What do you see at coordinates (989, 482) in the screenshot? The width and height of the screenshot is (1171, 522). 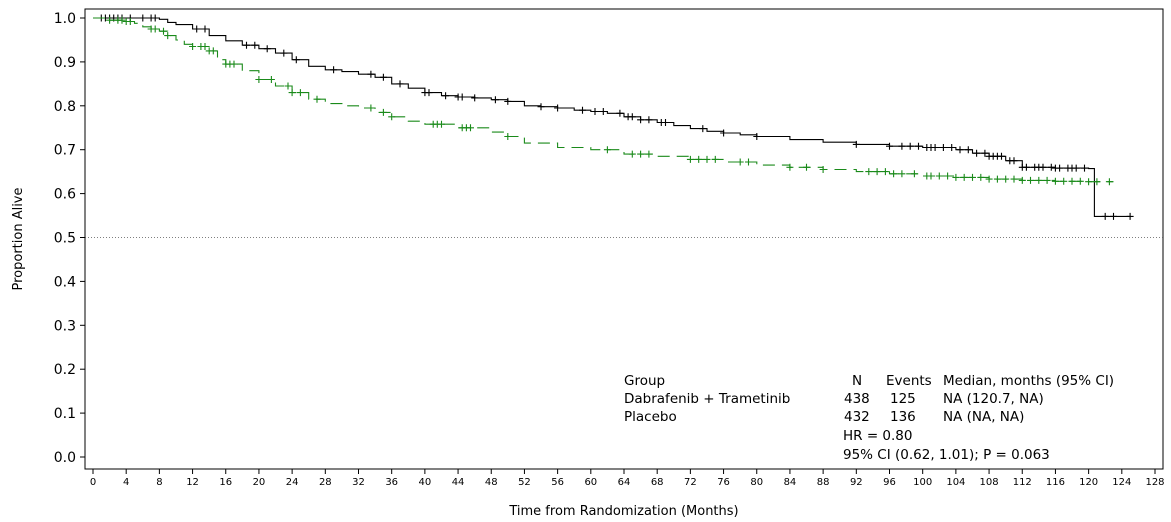 I see `x-tick-label: 108` at bounding box center [989, 482].